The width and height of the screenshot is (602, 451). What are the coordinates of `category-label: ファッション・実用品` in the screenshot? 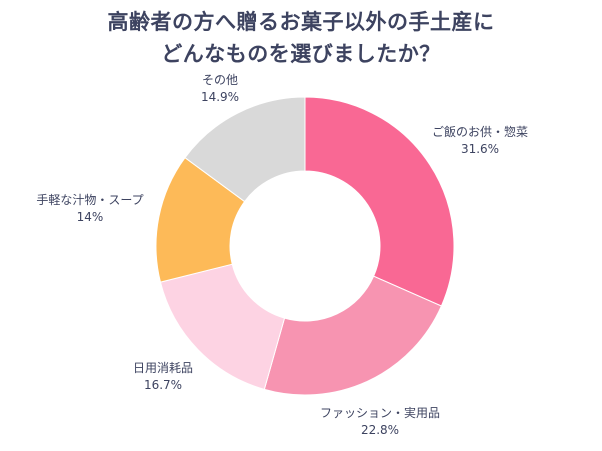 It's located at (379, 413).